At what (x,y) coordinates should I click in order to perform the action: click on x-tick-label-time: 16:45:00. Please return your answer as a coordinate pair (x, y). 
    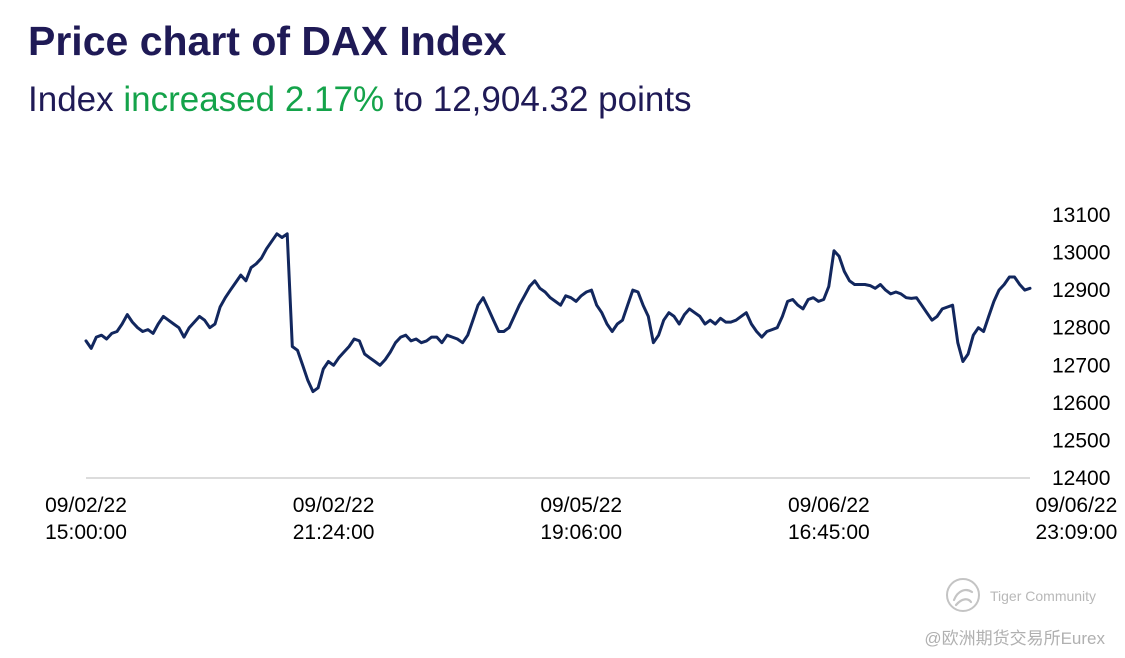
    Looking at the image, I should click on (829, 532).